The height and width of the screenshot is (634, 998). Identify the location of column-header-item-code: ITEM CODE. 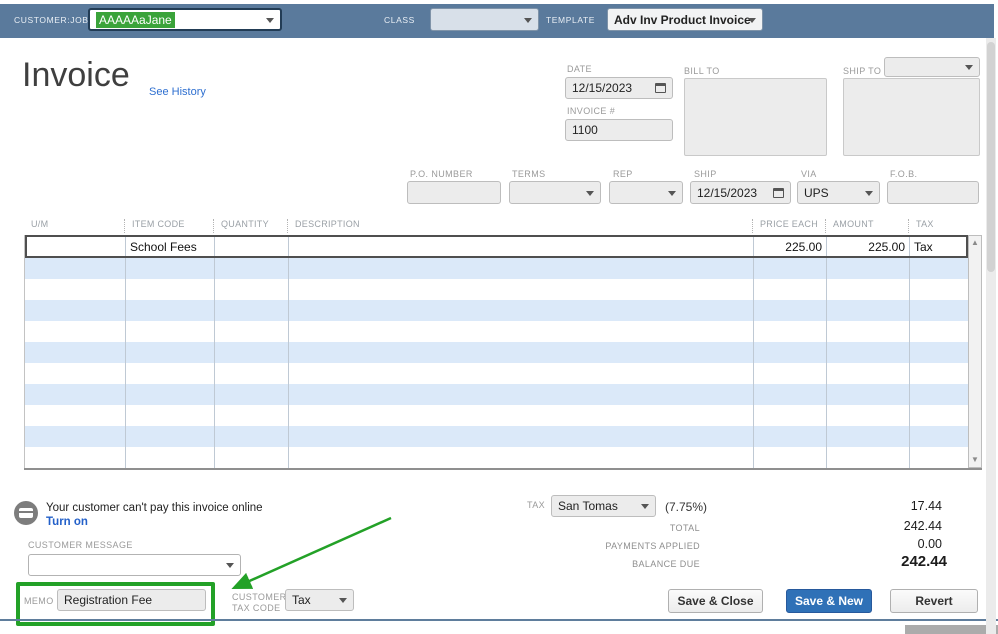
(168, 226).